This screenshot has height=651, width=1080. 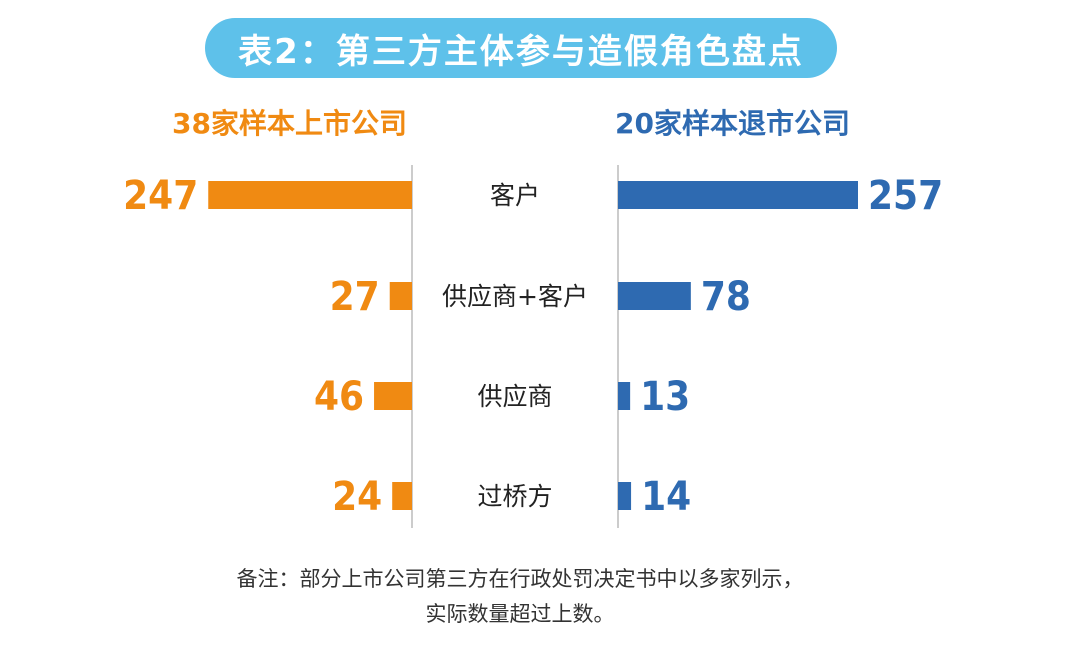 I want to click on right-value-label: 257, so click(x=905, y=196).